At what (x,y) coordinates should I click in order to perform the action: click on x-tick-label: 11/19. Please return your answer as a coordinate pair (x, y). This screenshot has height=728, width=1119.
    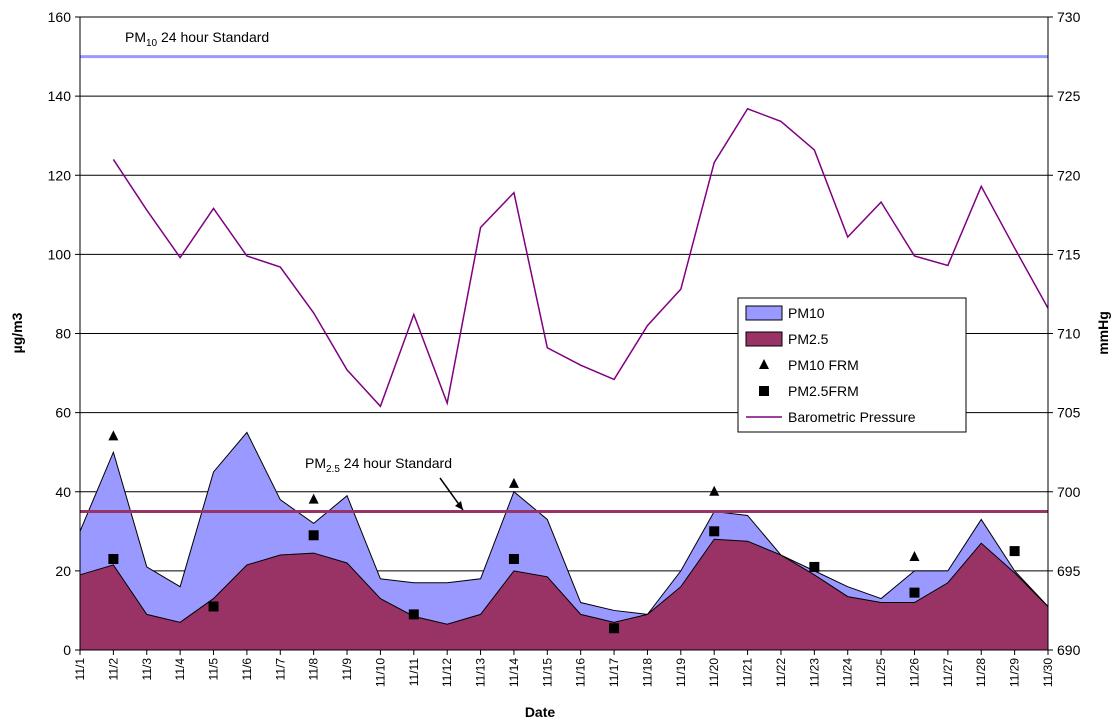
    Looking at the image, I should click on (681, 672).